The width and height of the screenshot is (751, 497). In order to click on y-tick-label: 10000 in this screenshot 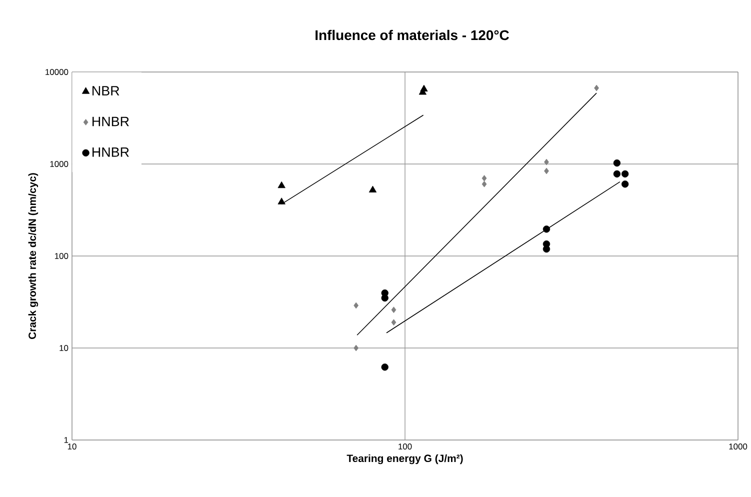, I will do `click(57, 72)`.